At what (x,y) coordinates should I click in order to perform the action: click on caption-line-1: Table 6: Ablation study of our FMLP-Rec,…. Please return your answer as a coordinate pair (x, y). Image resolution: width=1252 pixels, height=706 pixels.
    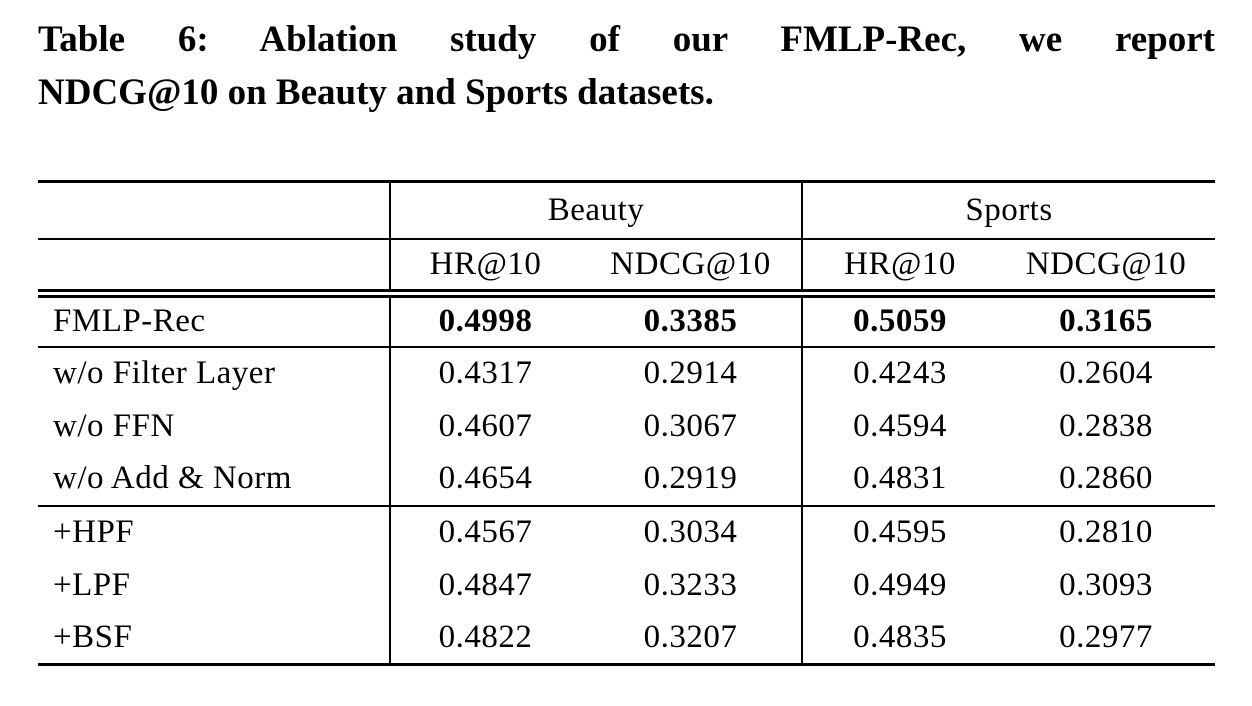
    Looking at the image, I should click on (626, 39).